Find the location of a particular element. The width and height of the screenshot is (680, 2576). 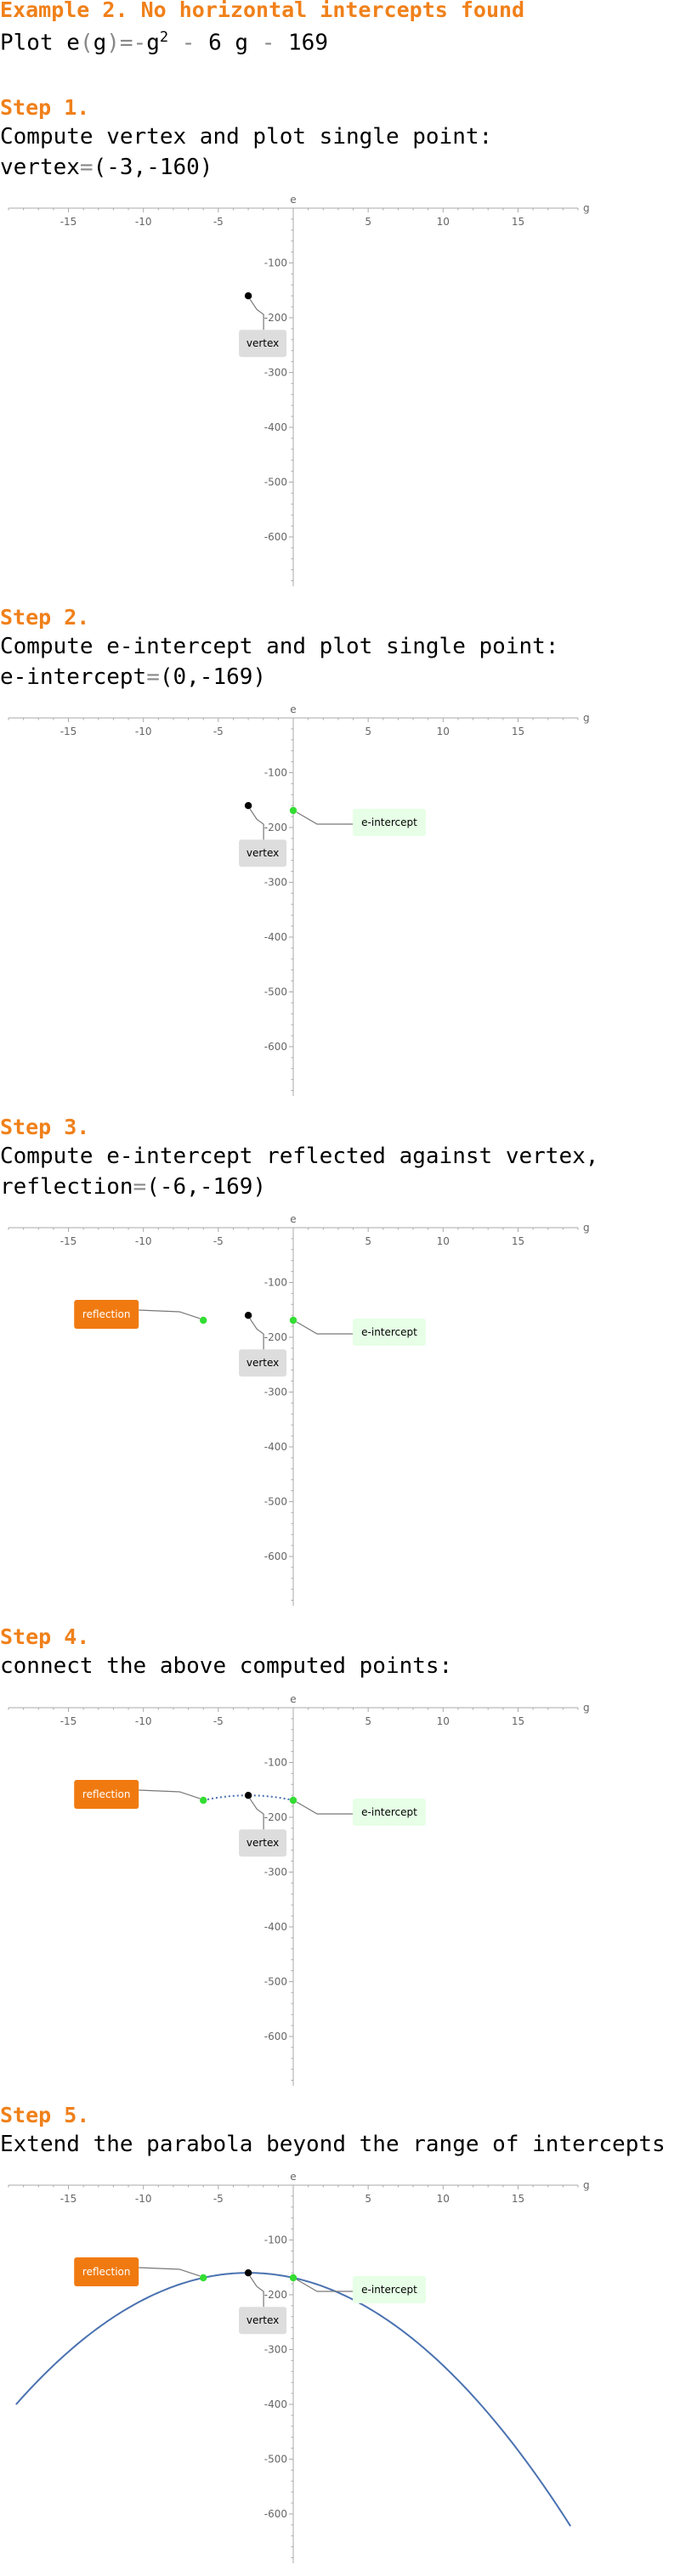

step-4-line1: connect the above computed points: is located at coordinates (227, 1666).